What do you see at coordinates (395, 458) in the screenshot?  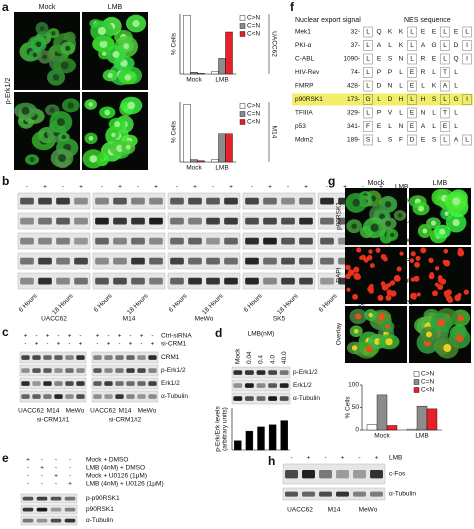 I see `treatment-label: LMB` at bounding box center [395, 458].